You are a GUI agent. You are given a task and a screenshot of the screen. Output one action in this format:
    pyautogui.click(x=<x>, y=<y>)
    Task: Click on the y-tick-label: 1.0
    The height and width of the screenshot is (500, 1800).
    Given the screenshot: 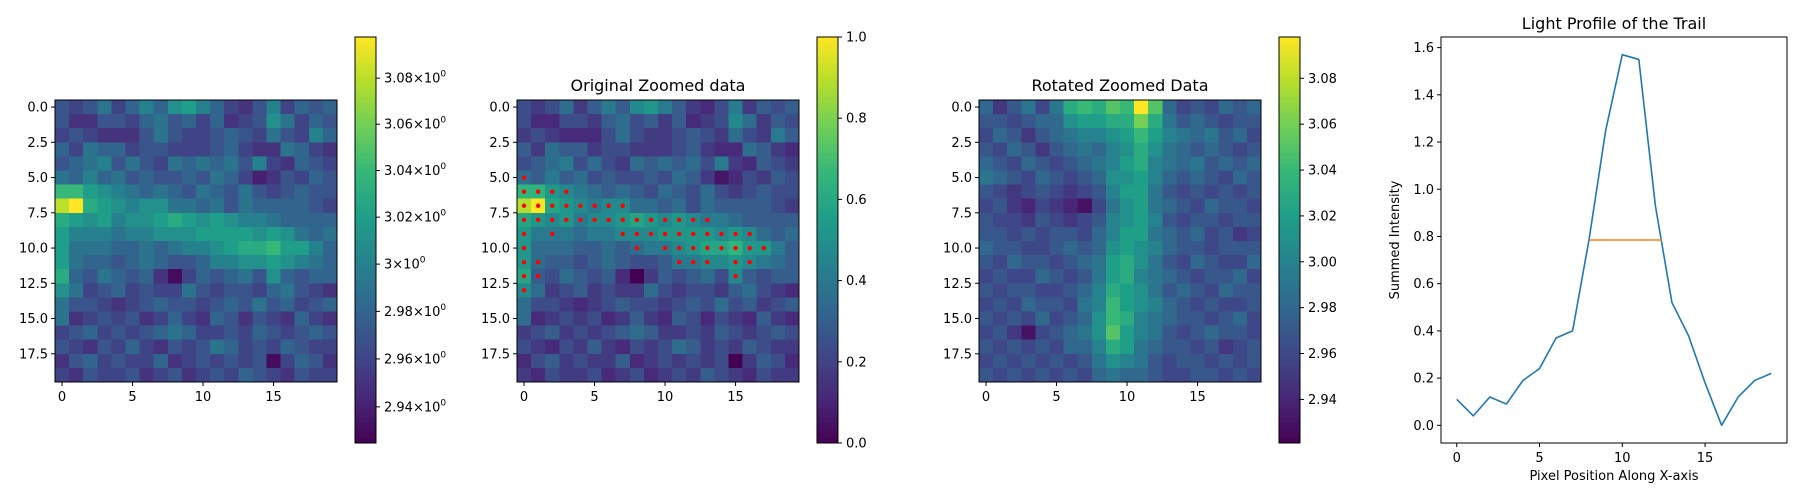 What is the action you would take?
    pyautogui.click(x=1423, y=190)
    